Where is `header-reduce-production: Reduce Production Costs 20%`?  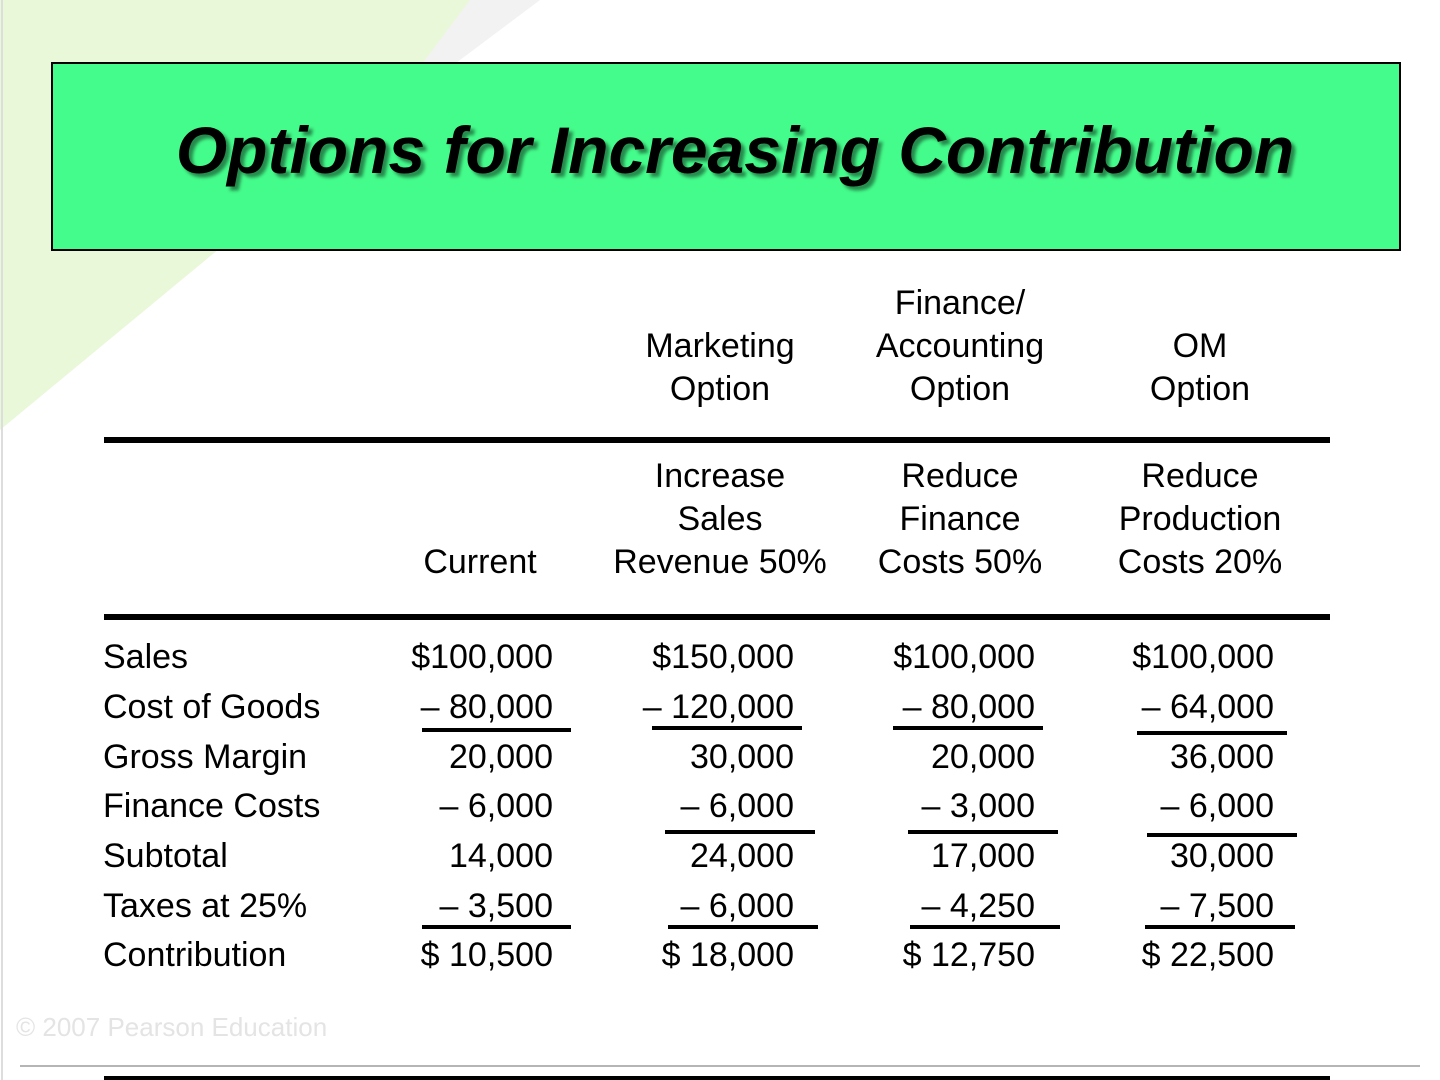
header-reduce-production: Reduce Production Costs 20% is located at coordinates (1200, 519).